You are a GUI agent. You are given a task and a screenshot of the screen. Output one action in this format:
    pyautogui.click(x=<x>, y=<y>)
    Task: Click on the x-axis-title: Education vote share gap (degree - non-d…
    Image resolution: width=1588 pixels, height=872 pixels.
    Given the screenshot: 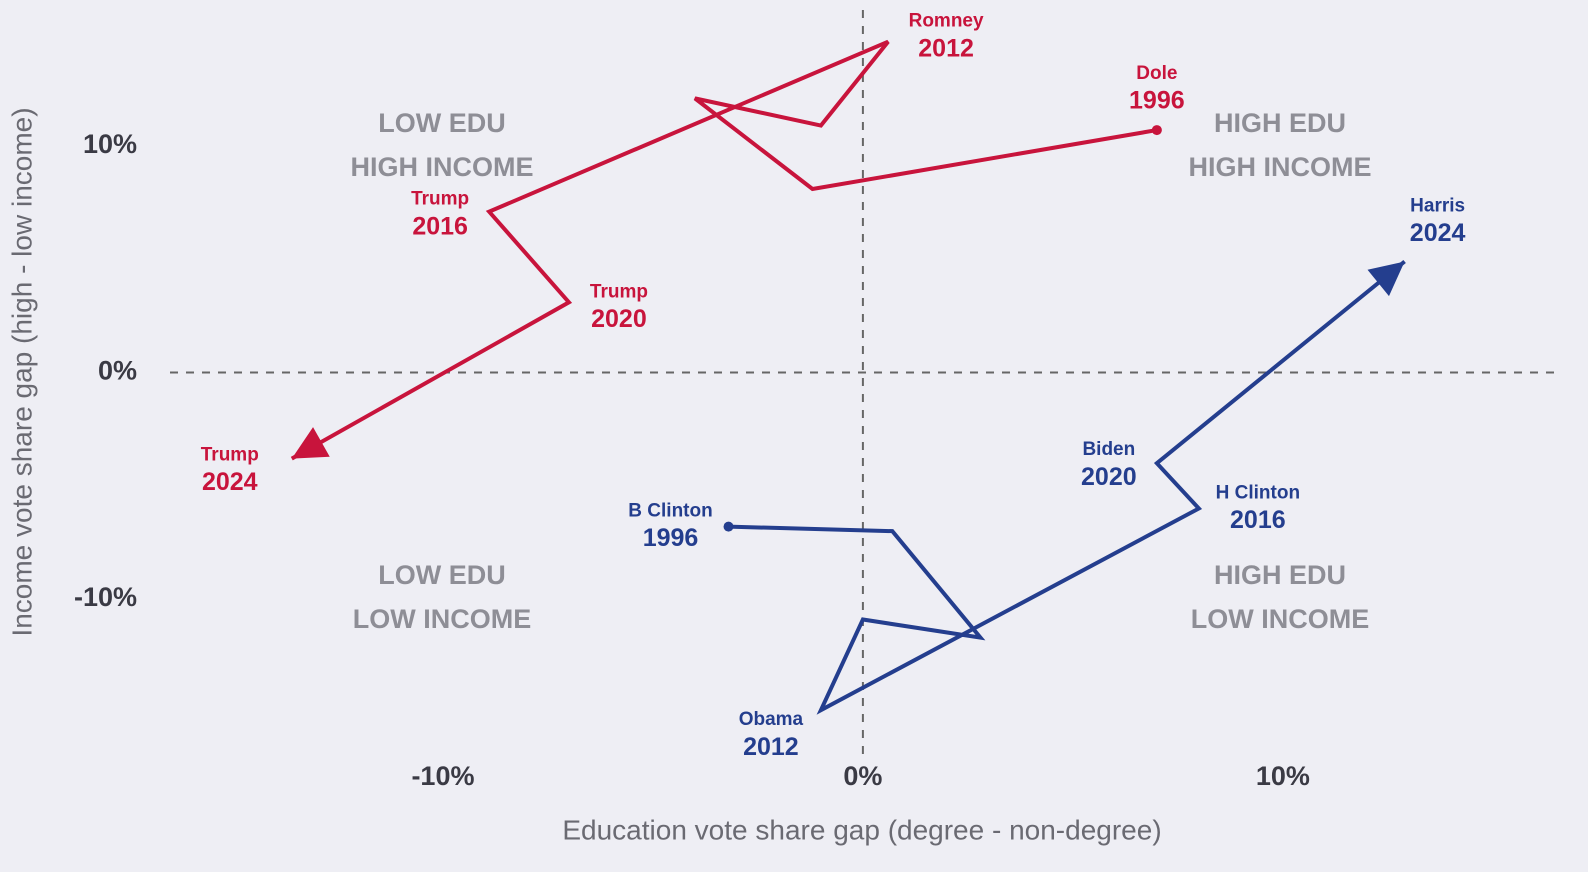 What is the action you would take?
    pyautogui.click(x=861, y=829)
    